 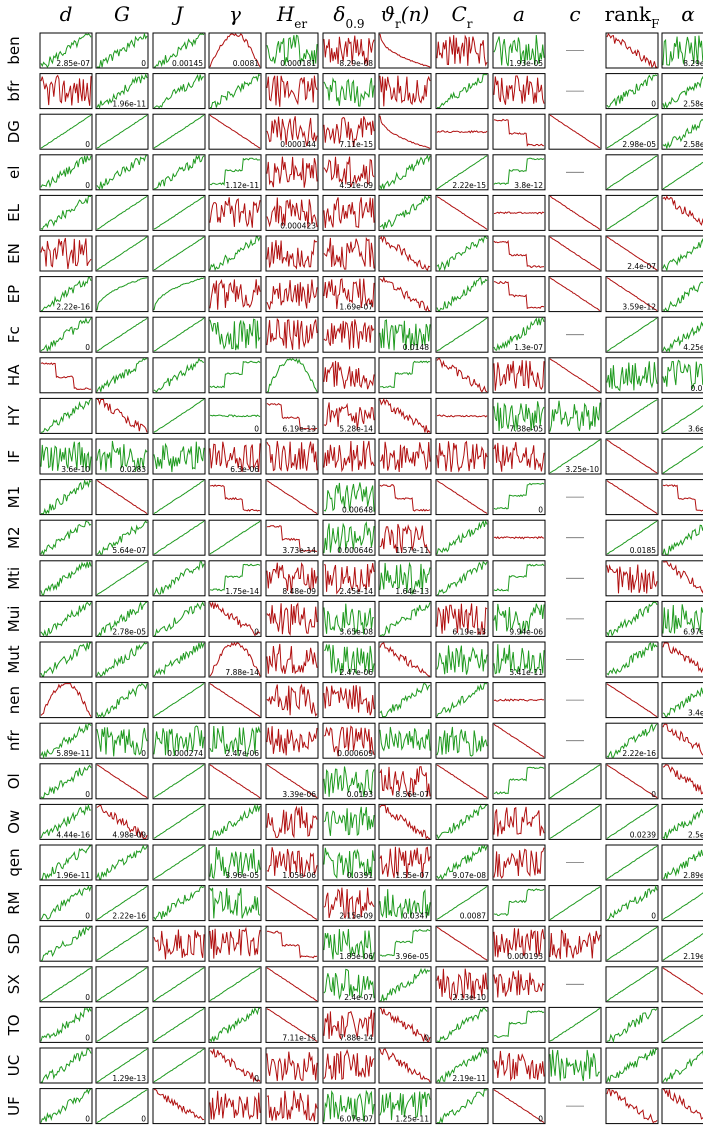 What do you see at coordinates (73, 307) in the screenshot?
I see `cell-value-label: 2.22e-16` at bounding box center [73, 307].